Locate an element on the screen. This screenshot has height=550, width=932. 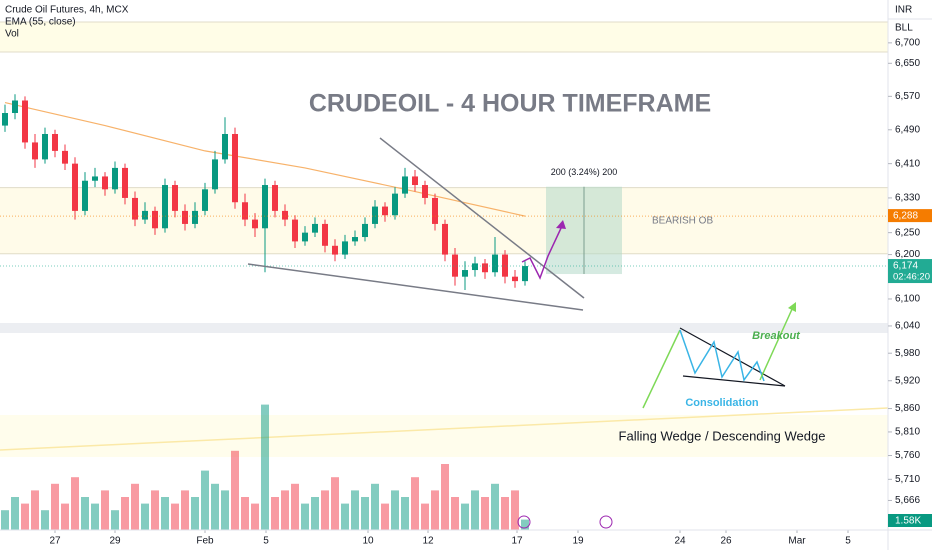
y-tick-label: 6,410 is located at coordinates (907, 163).